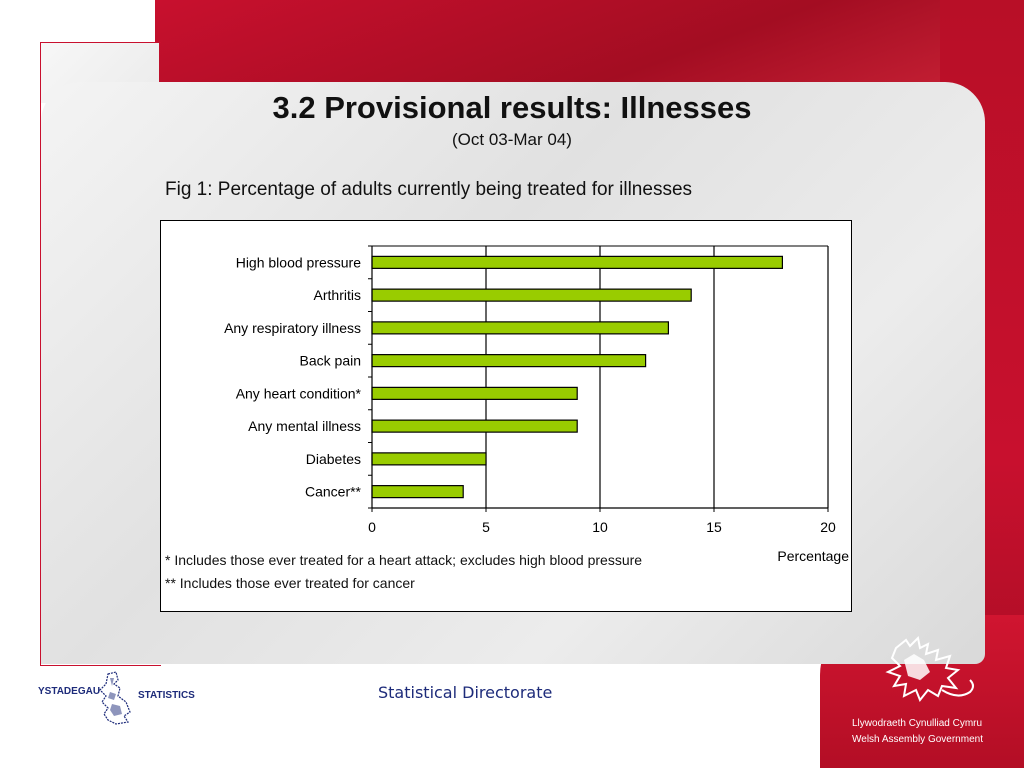  I want to click on slide-outline, so click(100, 354).